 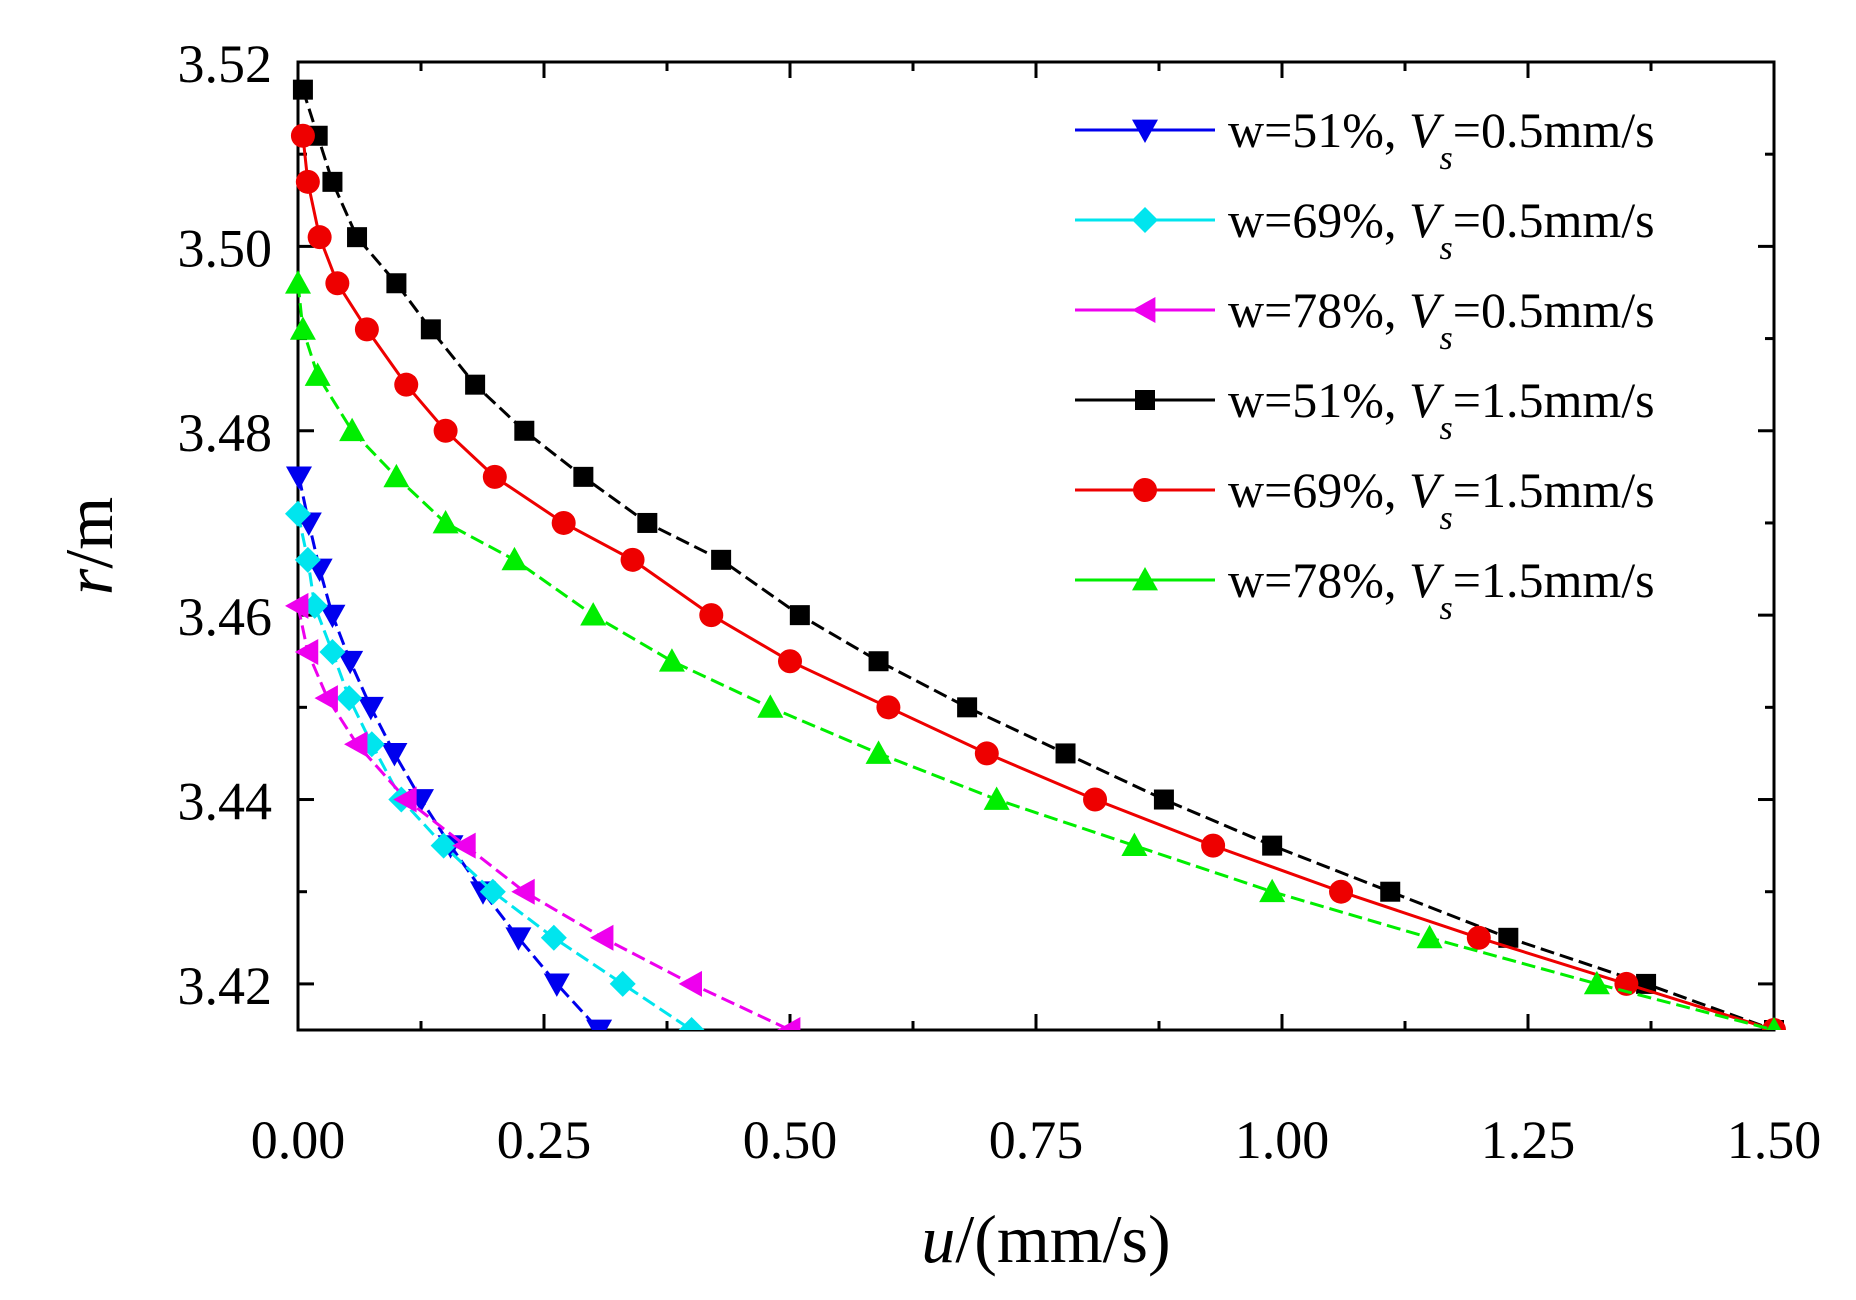 What do you see at coordinates (1282, 1140) in the screenshot?
I see `x-tick-label: 1.00` at bounding box center [1282, 1140].